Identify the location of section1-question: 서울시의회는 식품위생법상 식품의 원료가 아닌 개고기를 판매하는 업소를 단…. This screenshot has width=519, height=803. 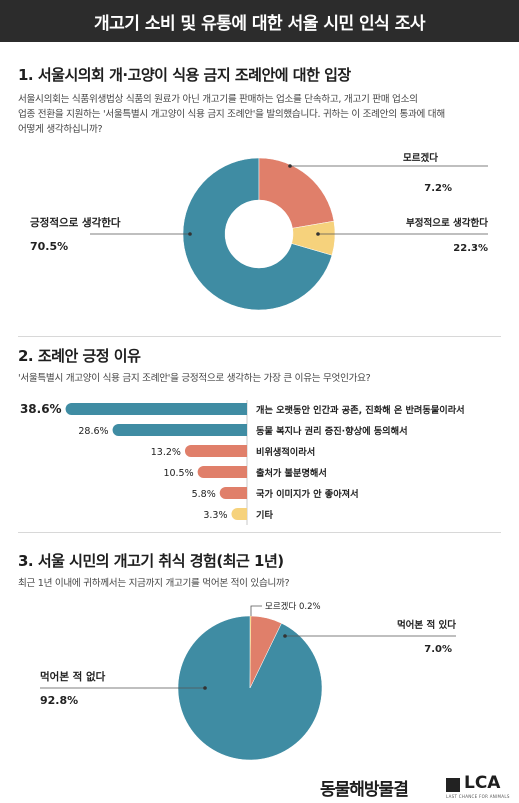
(231, 114).